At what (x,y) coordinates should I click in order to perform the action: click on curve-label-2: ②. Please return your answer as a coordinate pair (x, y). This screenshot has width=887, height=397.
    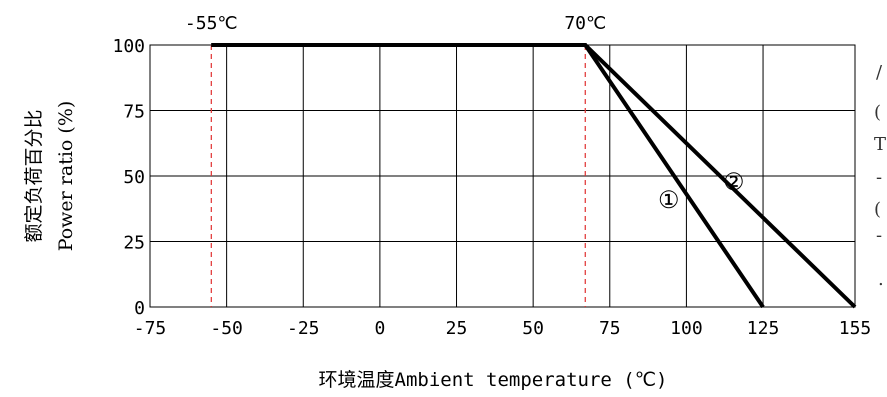
    Looking at the image, I should click on (734, 182).